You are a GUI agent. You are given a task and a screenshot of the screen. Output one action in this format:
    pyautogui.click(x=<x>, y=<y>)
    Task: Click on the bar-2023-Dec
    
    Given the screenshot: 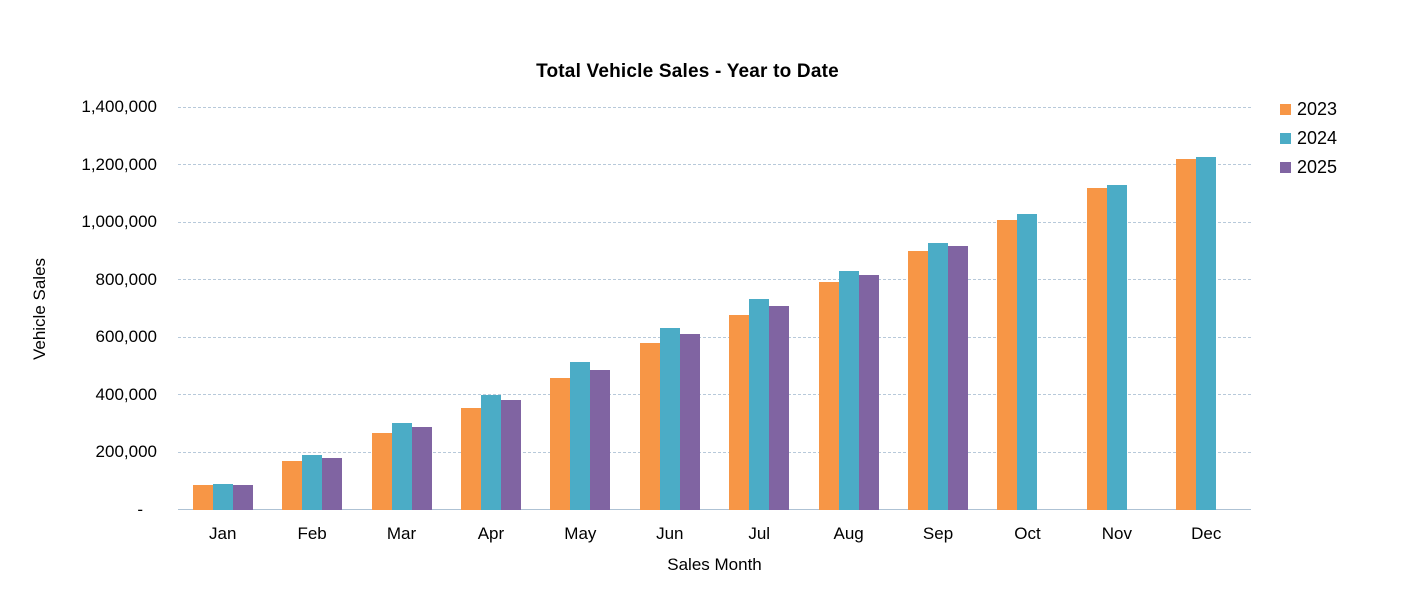 What is the action you would take?
    pyautogui.click(x=1186, y=334)
    